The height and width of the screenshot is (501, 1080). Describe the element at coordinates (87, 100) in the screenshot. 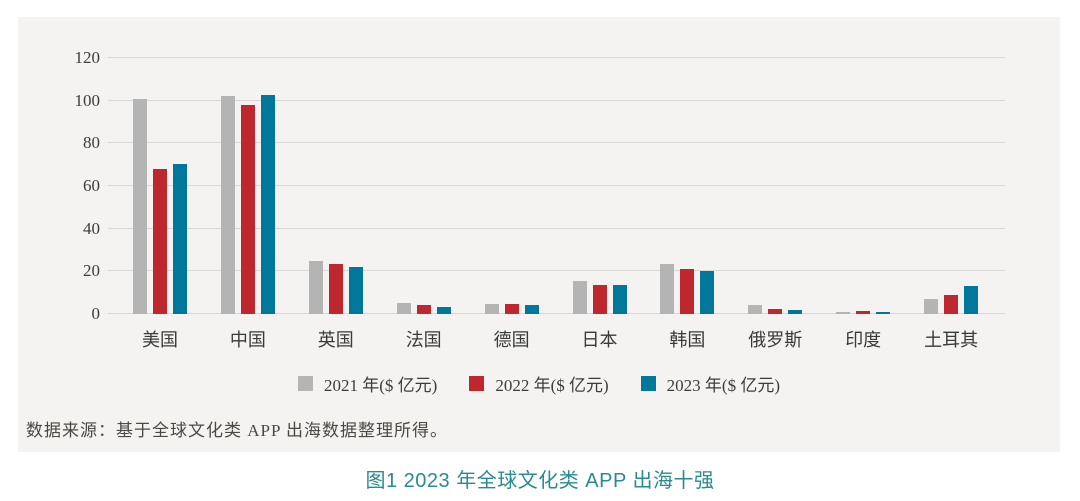

I see `y-axis-tick-label: 100` at that location.